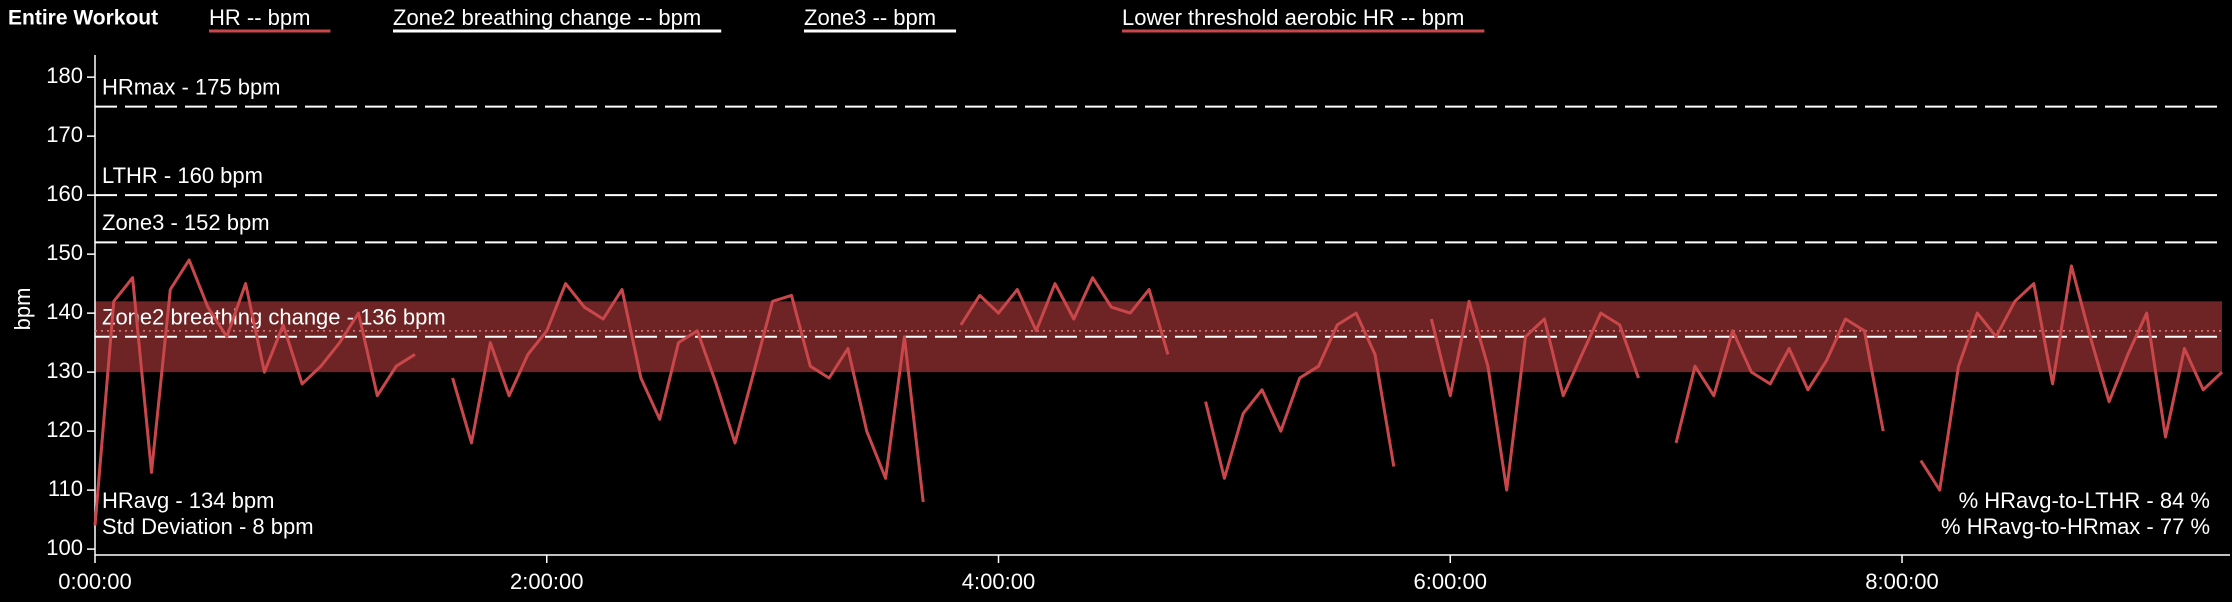  Describe the element at coordinates (208, 526) in the screenshot. I see `stat-annotation: Std Deviation - 8 bpm` at that location.